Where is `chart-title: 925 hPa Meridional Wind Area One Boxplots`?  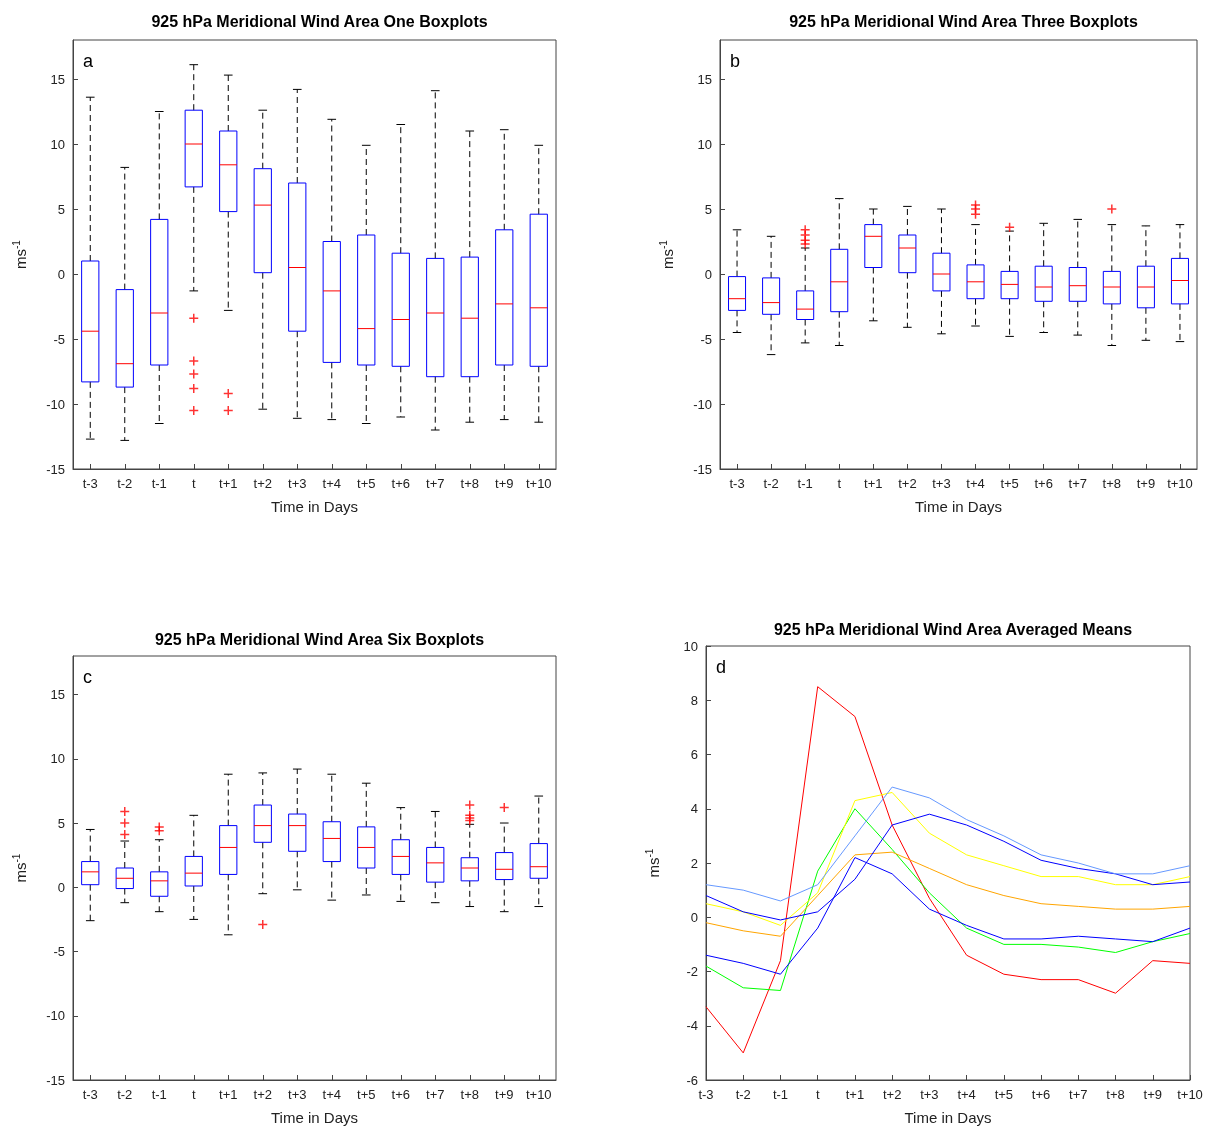
chart-title: 925 hPa Meridional Wind Area One Boxplots is located at coordinates (319, 21).